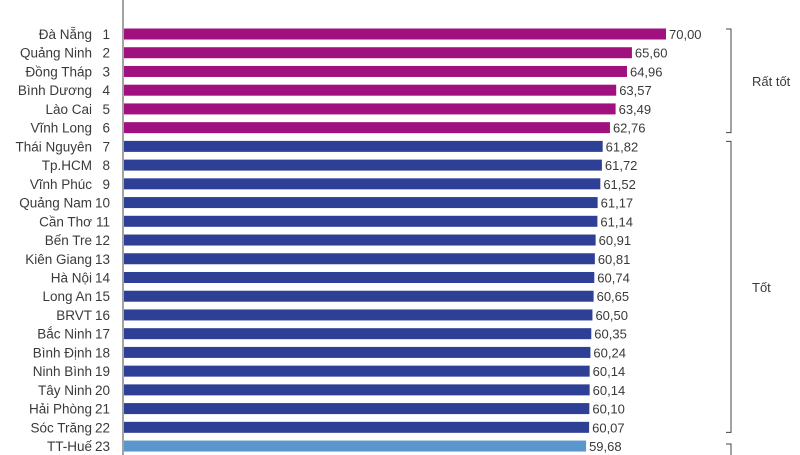 The width and height of the screenshot is (800, 455). What do you see at coordinates (635, 109) in the screenshot?
I see `value-label: 63,49` at bounding box center [635, 109].